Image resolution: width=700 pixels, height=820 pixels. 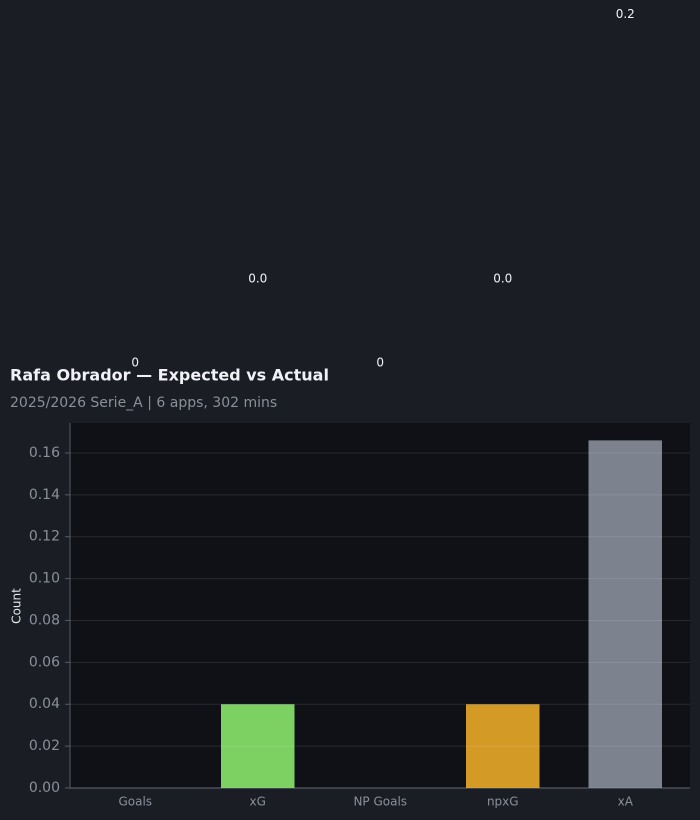 What do you see at coordinates (625, 14) in the screenshot?
I see `value-label: 0.2` at bounding box center [625, 14].